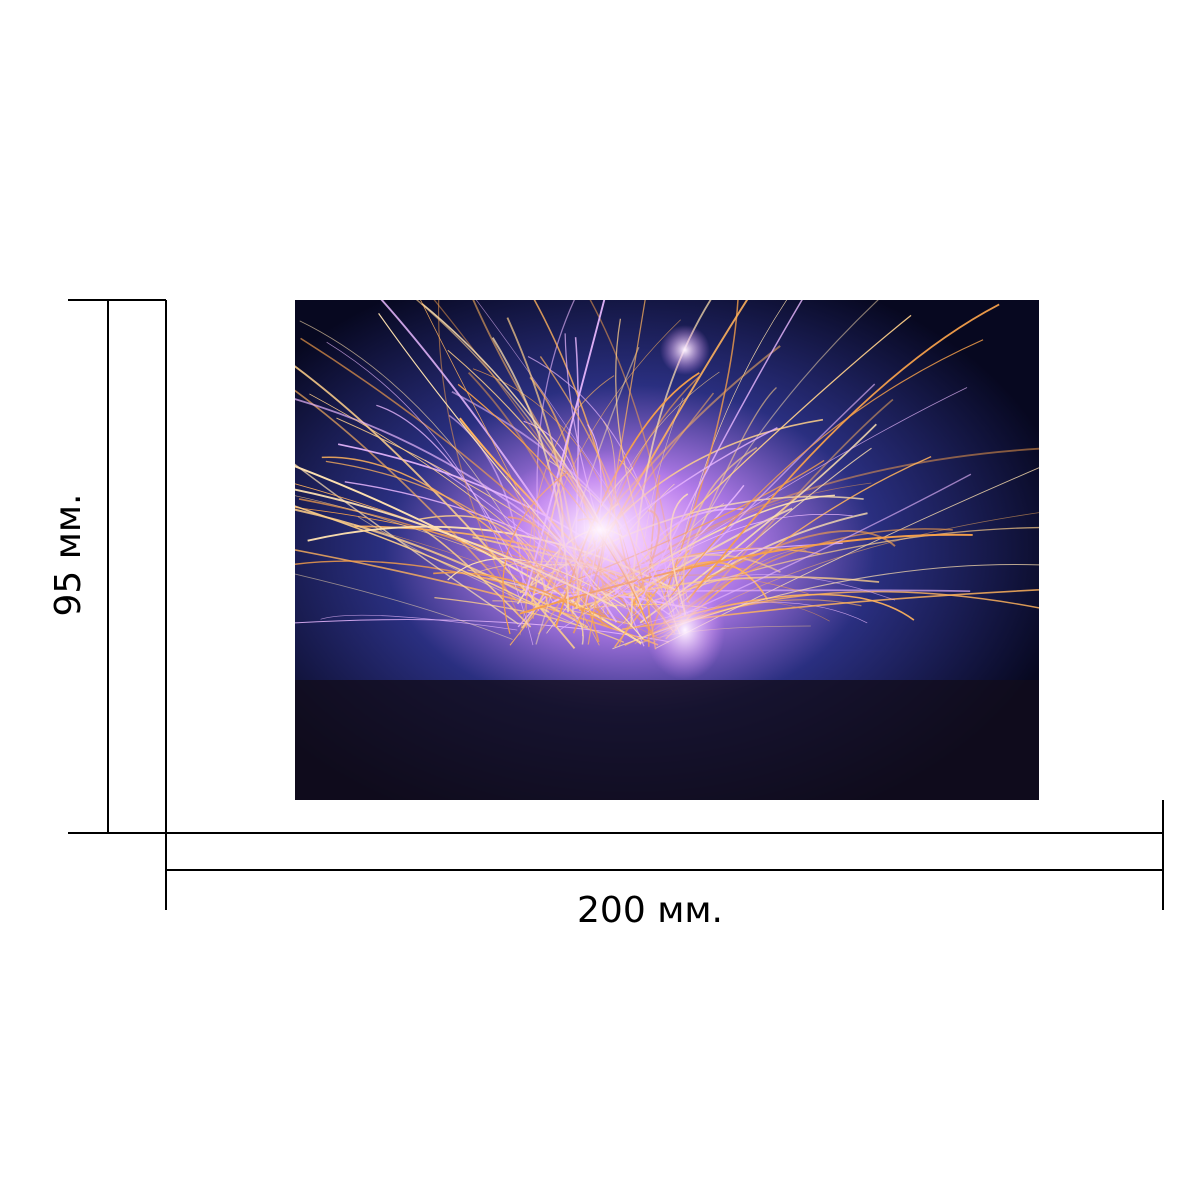 The image size is (1200, 1200). I want to click on width-label: 200 мм., so click(650, 910).